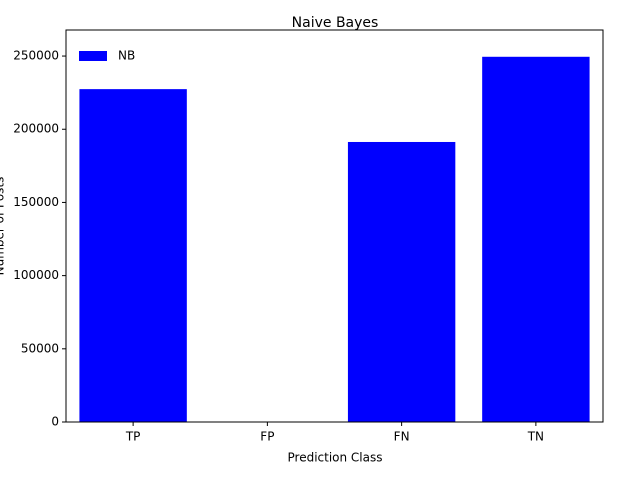 This screenshot has height=480, width=640. Describe the element at coordinates (126, 56) in the screenshot. I see `legend-label: NB` at that location.